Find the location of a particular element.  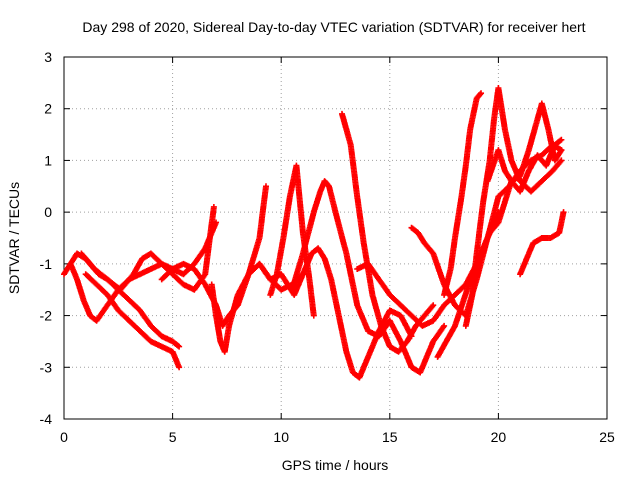

x-tick-label: 15 is located at coordinates (390, 437).